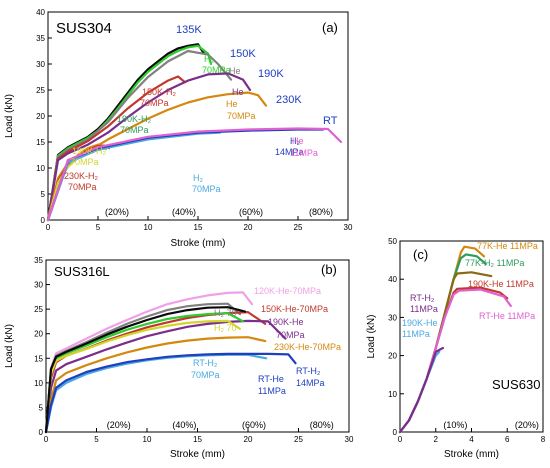 The width and height of the screenshot is (550, 468). I want to click on material-name: SUS630, so click(516, 384).